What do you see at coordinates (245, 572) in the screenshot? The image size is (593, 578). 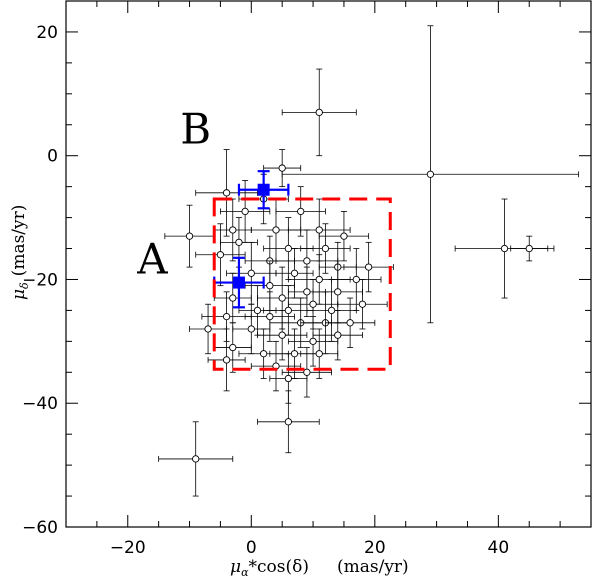 I see `x-axis-subscript: α` at bounding box center [245, 572].